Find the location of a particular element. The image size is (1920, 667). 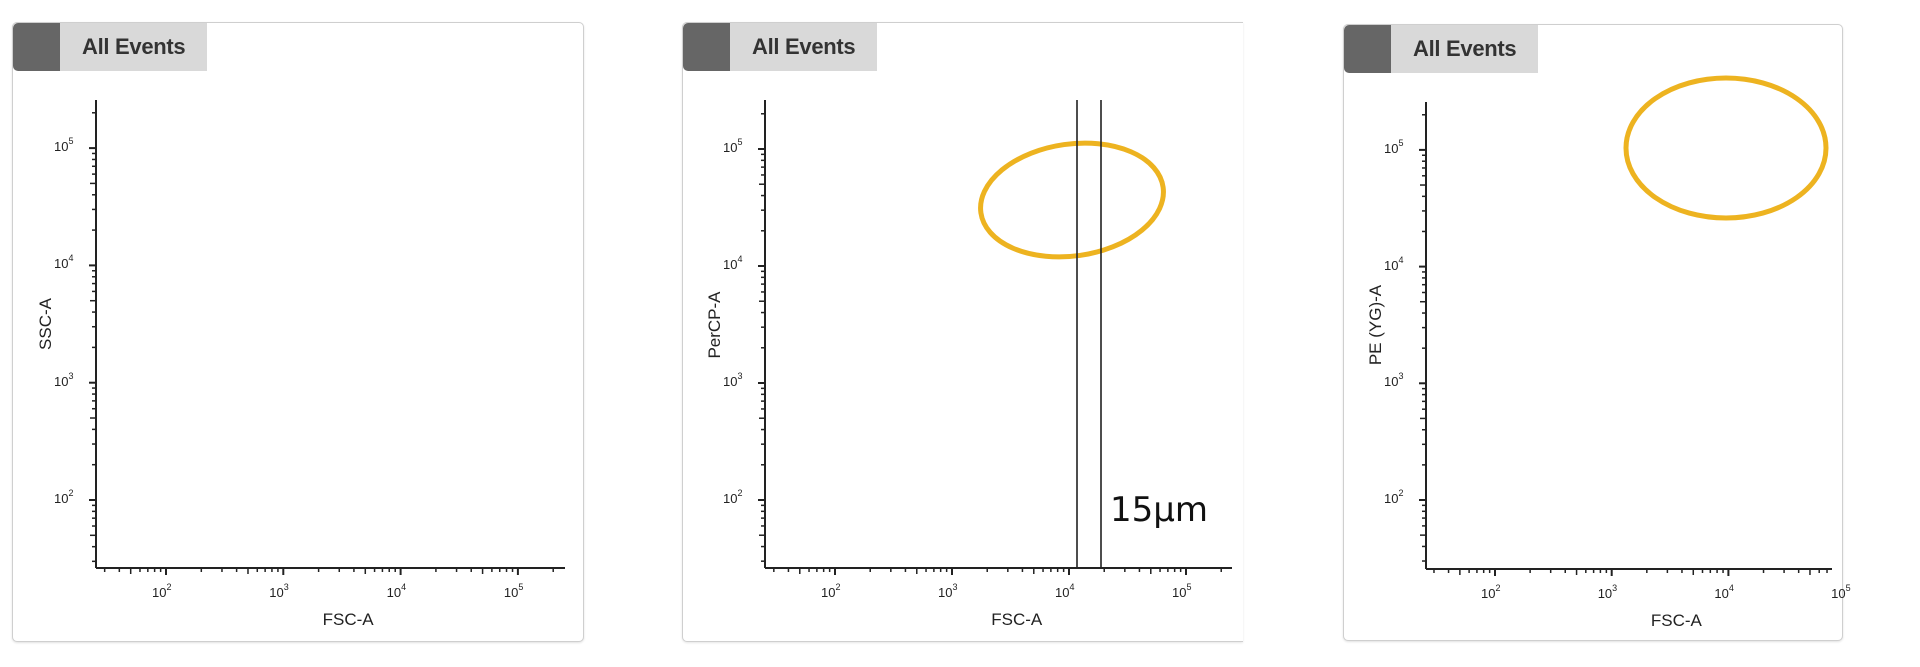

y-axis-title: PE (YG)-A is located at coordinates (1375, 325).